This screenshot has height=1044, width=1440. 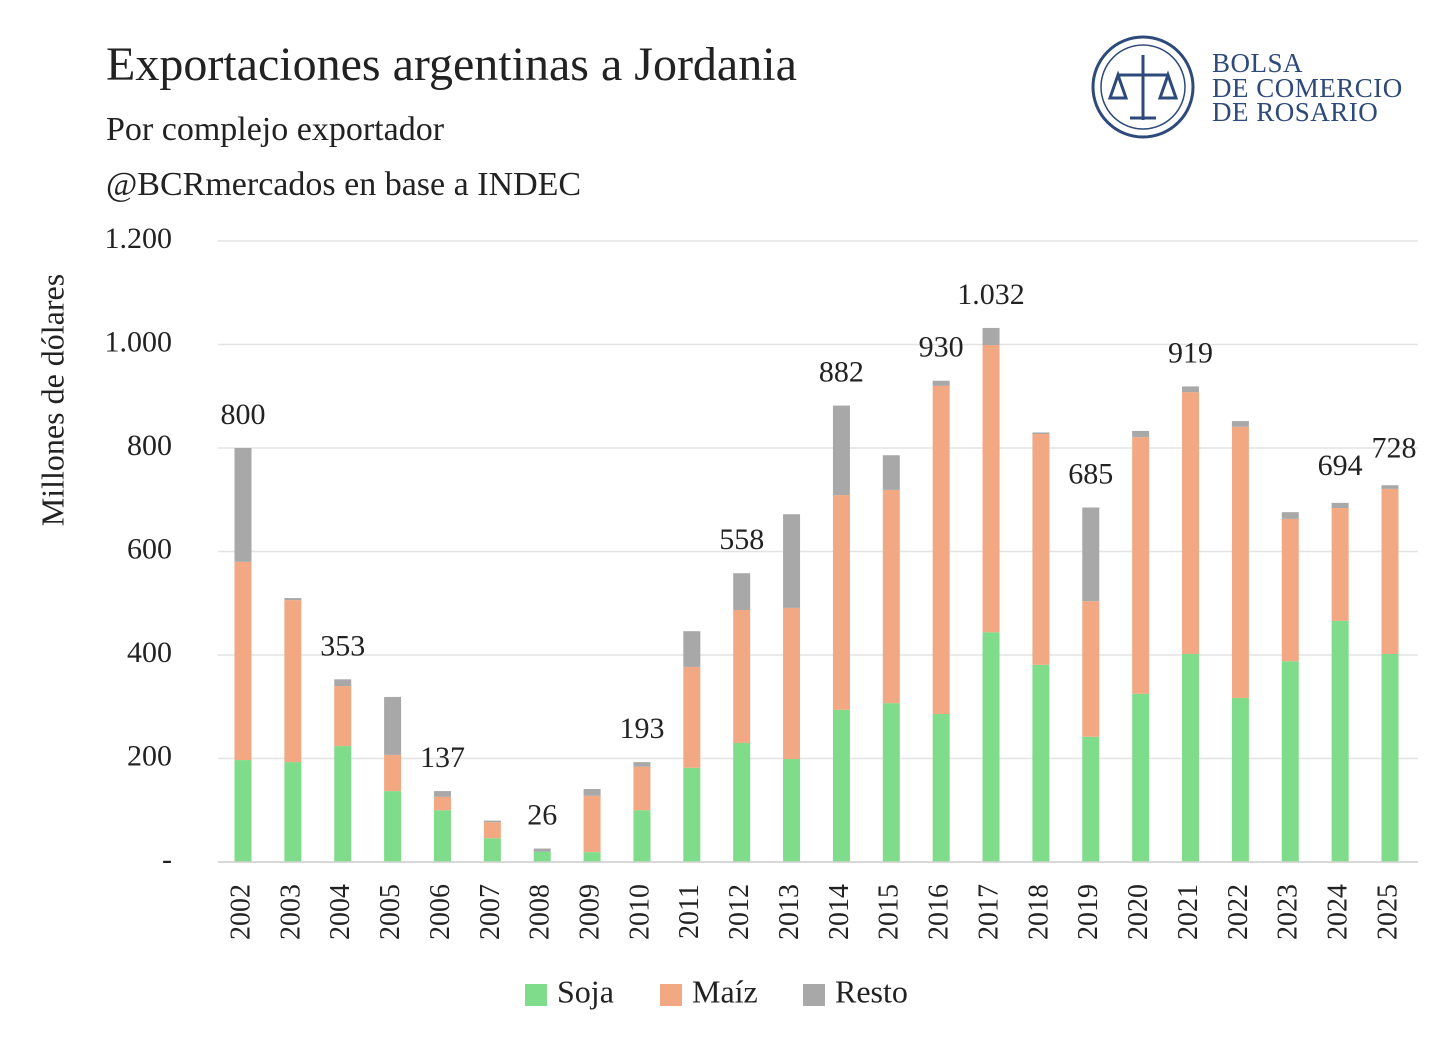 What do you see at coordinates (889, 912) in the screenshot?
I see `x-tick-label: 2015` at bounding box center [889, 912].